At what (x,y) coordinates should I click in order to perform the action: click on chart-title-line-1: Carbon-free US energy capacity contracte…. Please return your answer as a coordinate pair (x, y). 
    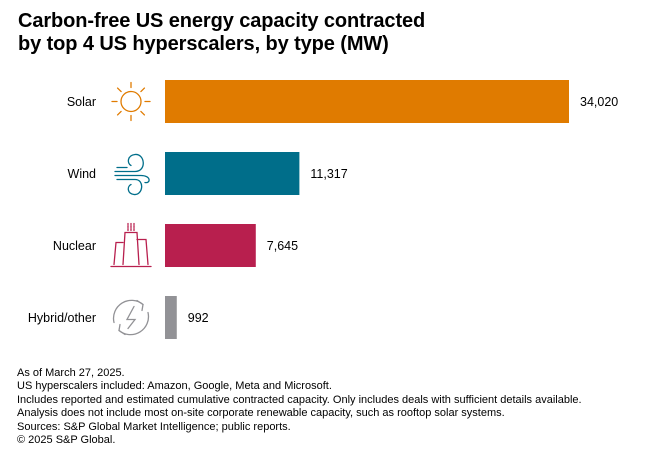
    Looking at the image, I should click on (222, 21).